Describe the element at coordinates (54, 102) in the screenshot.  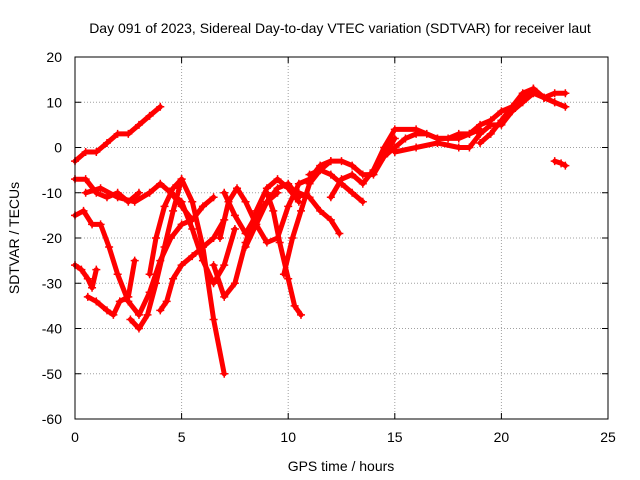
I see `y-tick-label: 10` at that location.